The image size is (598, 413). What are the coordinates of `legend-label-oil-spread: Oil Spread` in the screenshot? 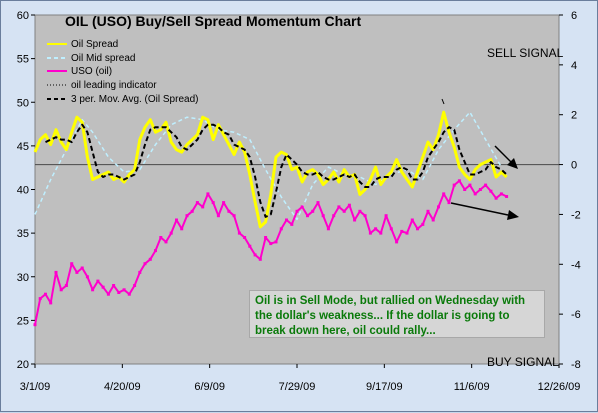 It's located at (94, 44).